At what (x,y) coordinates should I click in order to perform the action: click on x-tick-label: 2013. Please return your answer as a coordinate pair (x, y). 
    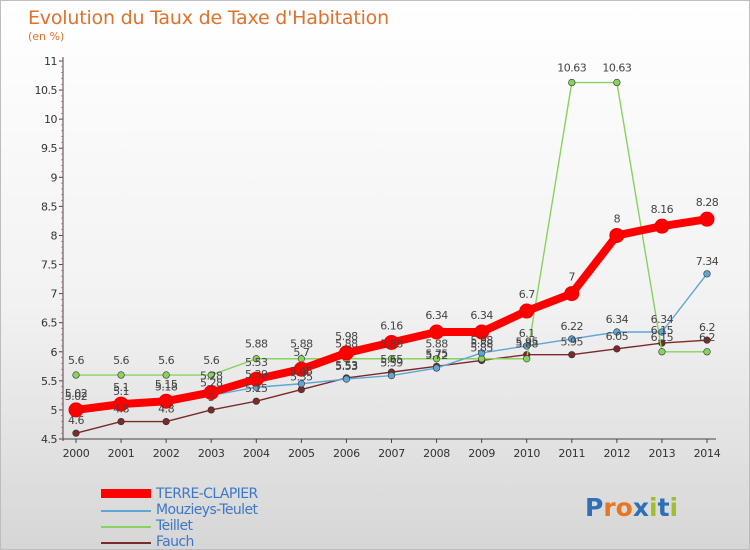
    Looking at the image, I should click on (662, 453).